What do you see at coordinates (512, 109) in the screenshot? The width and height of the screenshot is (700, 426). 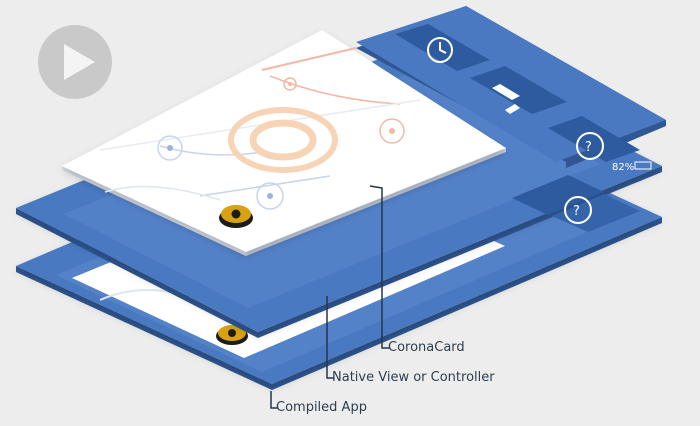 I see `wrench-icon` at bounding box center [512, 109].